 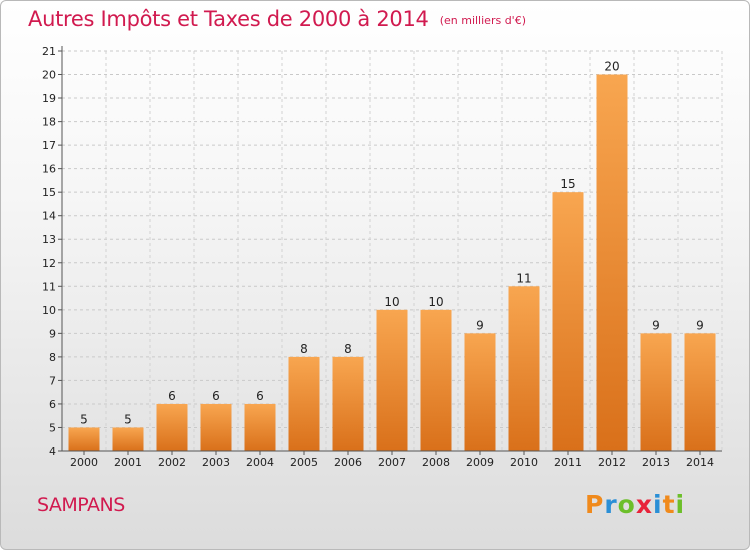 What do you see at coordinates (49, 216) in the screenshot?
I see `y-tick-label: 14` at bounding box center [49, 216].